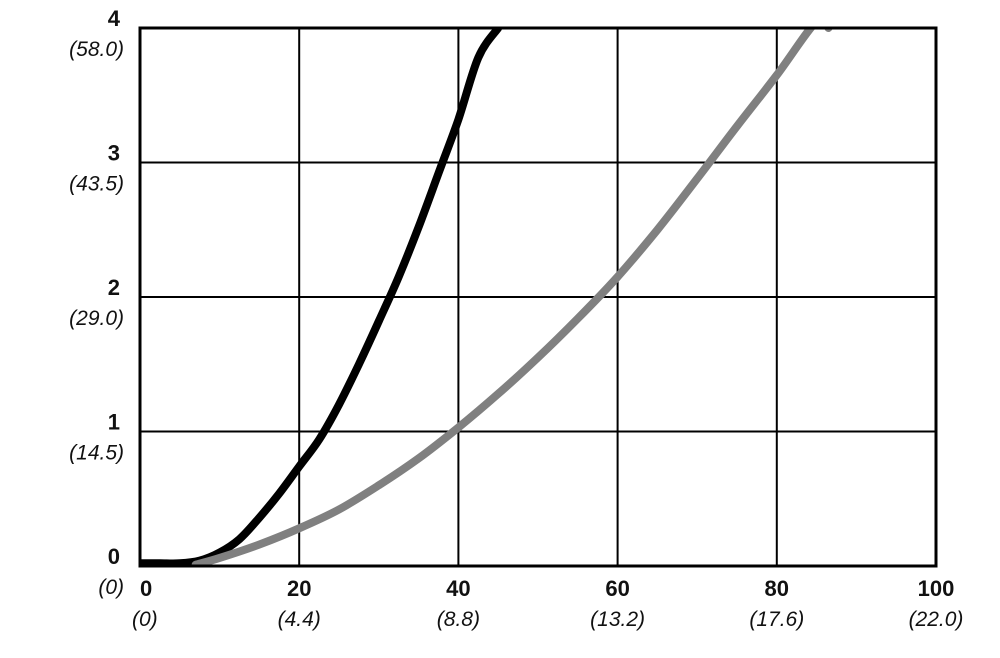  Describe the element at coordinates (776, 619) in the screenshot. I see `x-tick-sublabel-4: (17.6)` at that location.